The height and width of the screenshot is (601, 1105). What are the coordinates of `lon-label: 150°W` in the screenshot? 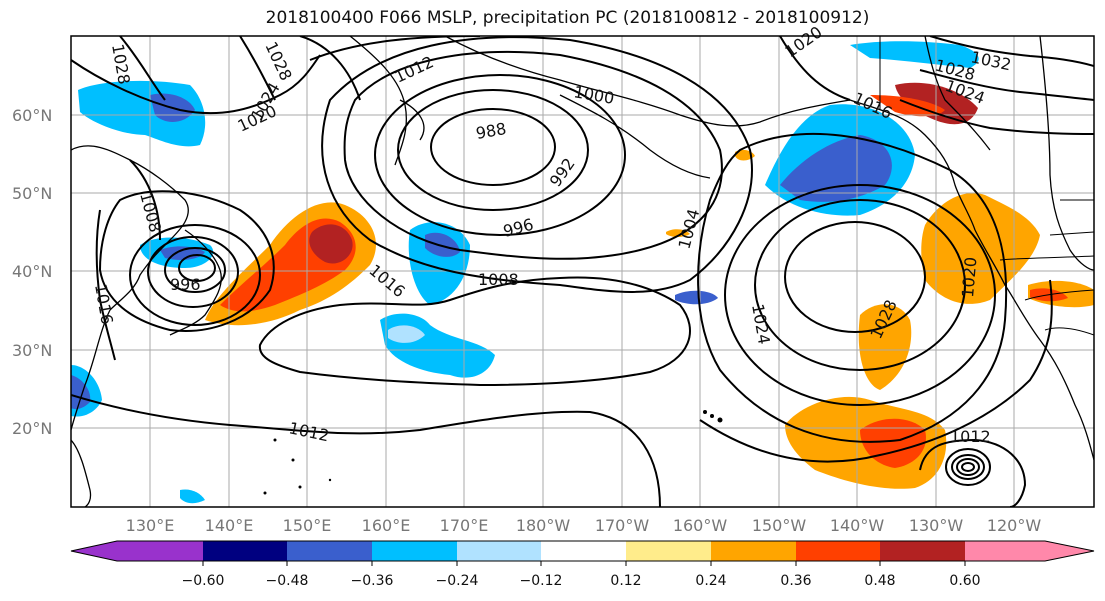 It's located at (779, 525).